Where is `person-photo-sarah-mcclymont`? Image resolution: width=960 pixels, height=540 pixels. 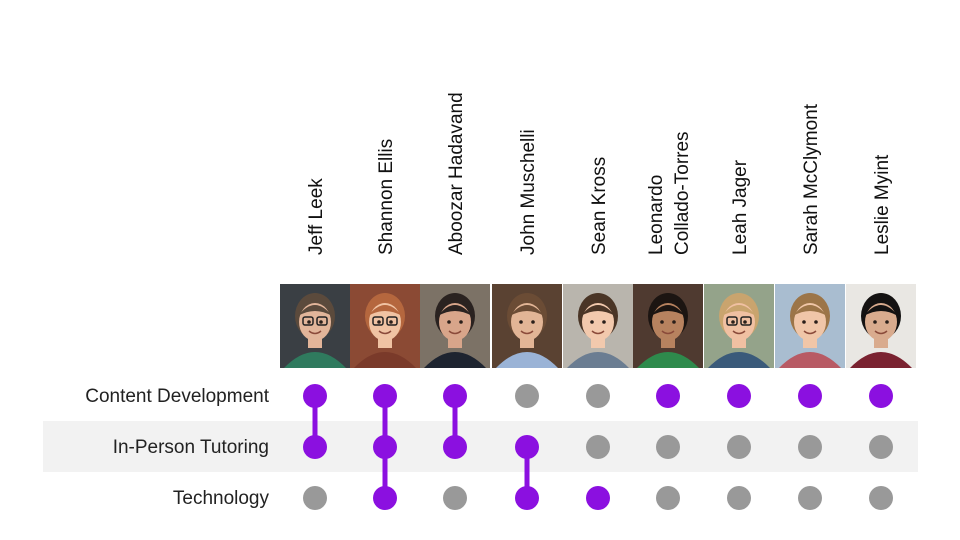 person-photo-sarah-mcclymont is located at coordinates (810, 326).